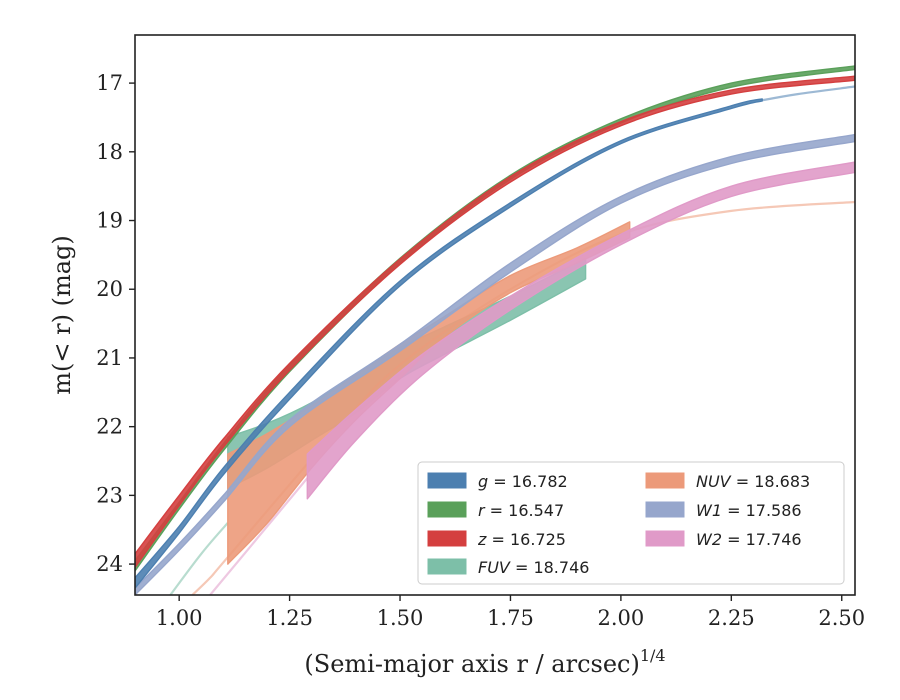 This screenshot has width=900, height=700. Describe the element at coordinates (808, 93) in the screenshot. I see `series-g-faint-line` at that location.